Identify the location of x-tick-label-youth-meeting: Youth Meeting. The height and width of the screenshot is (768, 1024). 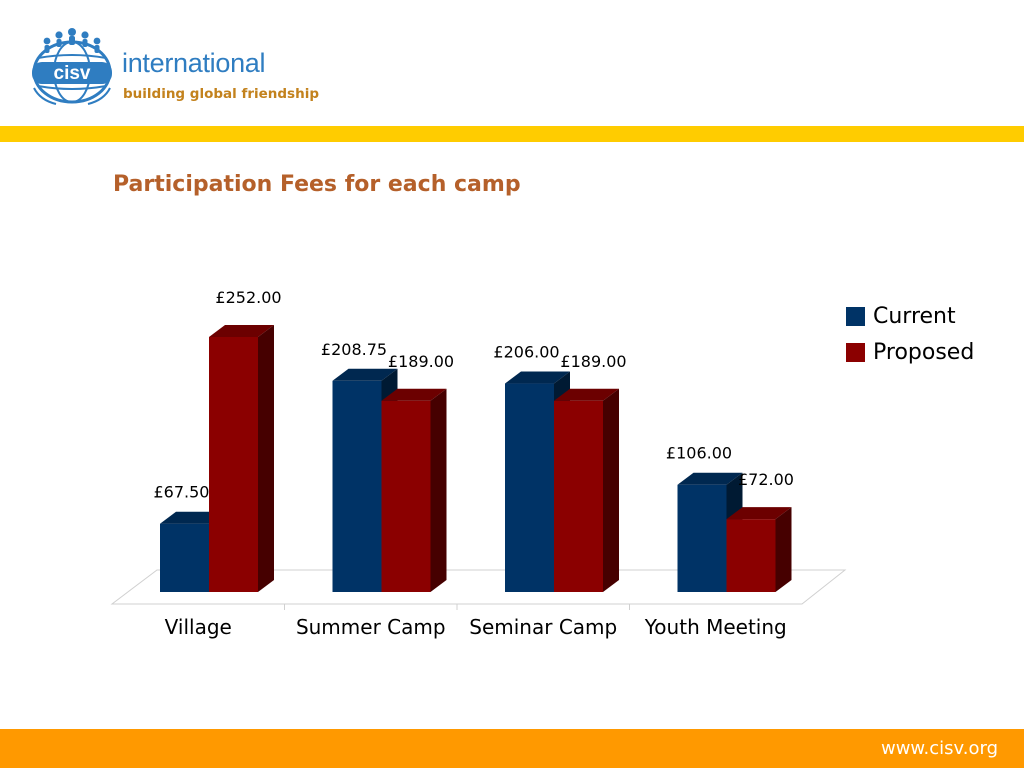
(715, 627).